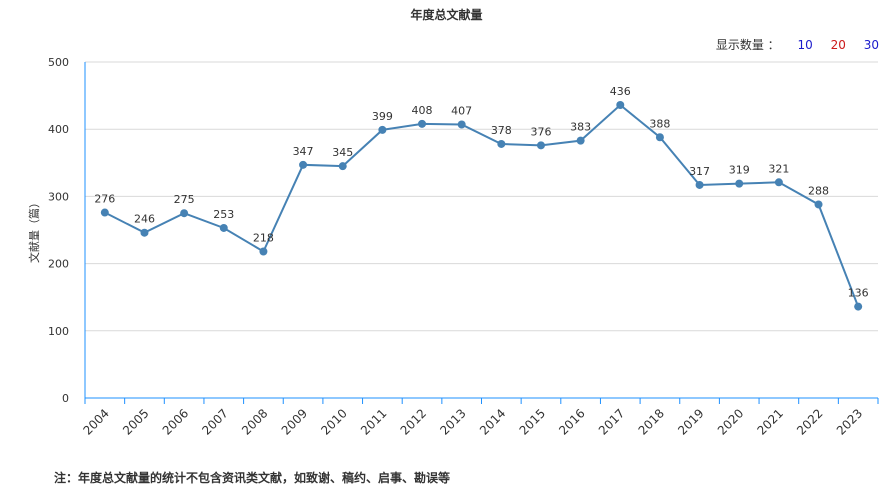 This screenshot has width=893, height=493. I want to click on count-selector-label: 显示数量 ：, so click(747, 45).